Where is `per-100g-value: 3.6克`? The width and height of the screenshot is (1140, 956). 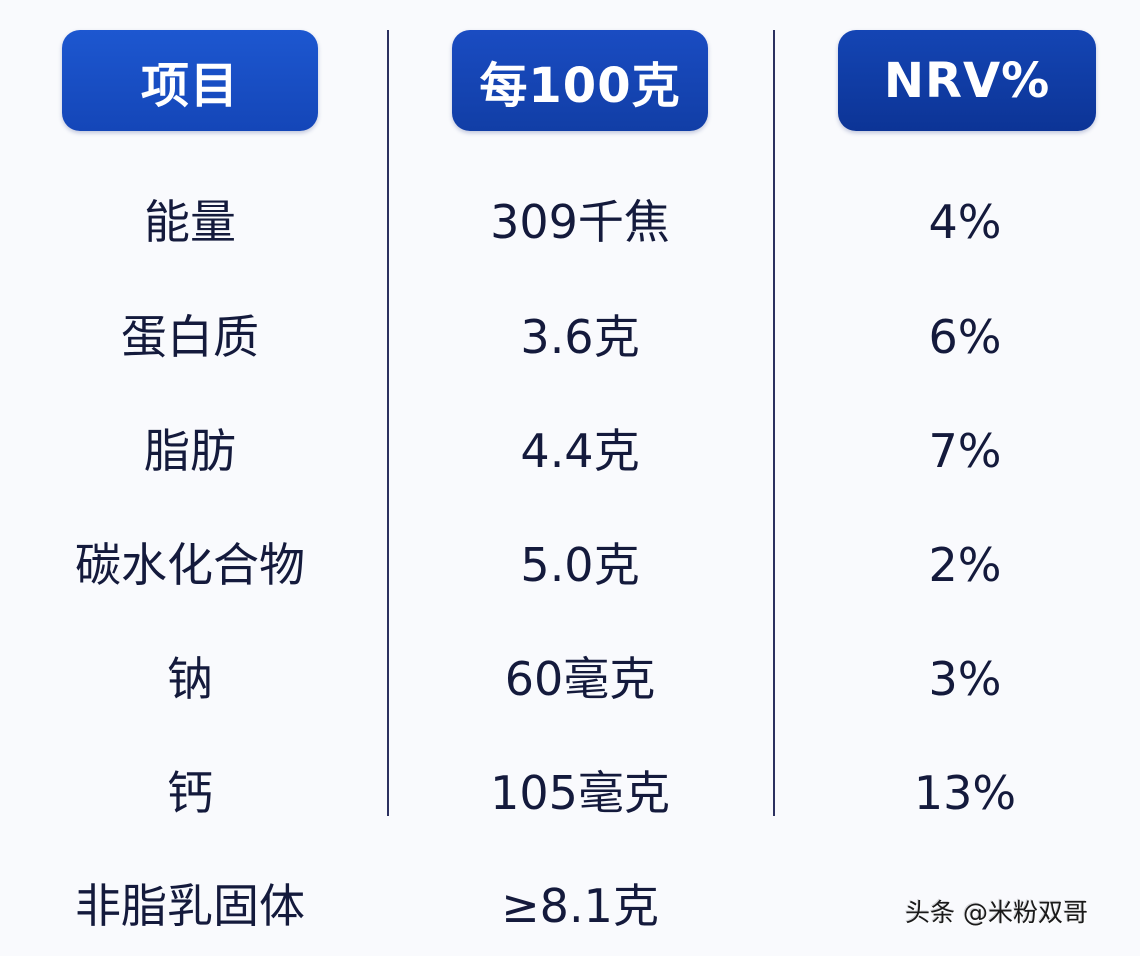 per-100g-value: 3.6克 is located at coordinates (580, 337).